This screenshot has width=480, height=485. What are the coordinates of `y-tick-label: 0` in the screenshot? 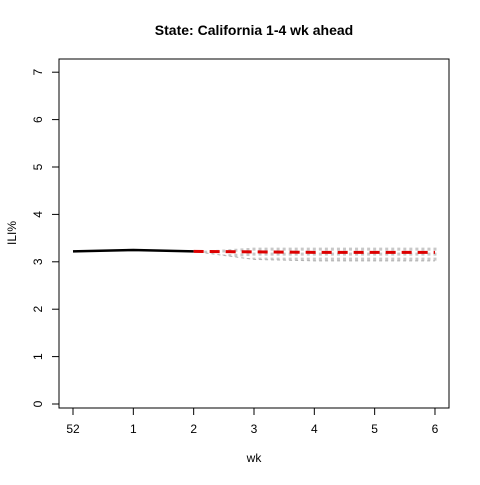 It's located at (38, 403).